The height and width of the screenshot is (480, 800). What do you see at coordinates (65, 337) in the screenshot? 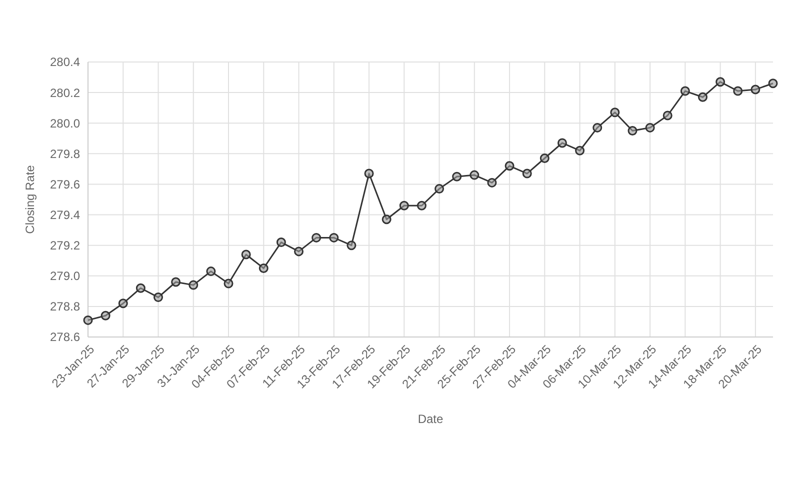
I see `y-tick-label: 278.6` at bounding box center [65, 337].